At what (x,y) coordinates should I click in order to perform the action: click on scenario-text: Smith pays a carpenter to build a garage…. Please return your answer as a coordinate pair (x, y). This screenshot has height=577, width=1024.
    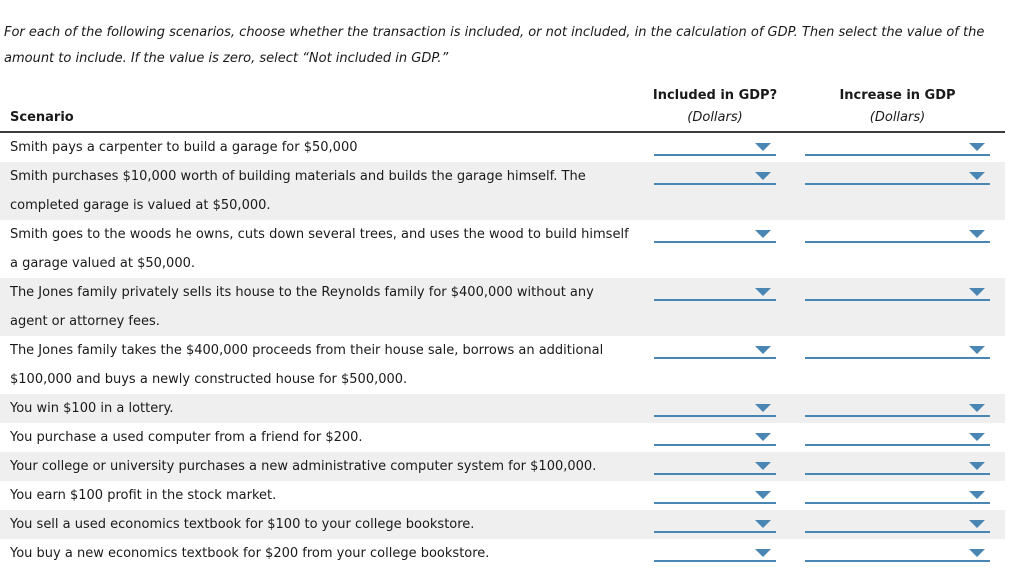
    Looking at the image, I should click on (184, 147).